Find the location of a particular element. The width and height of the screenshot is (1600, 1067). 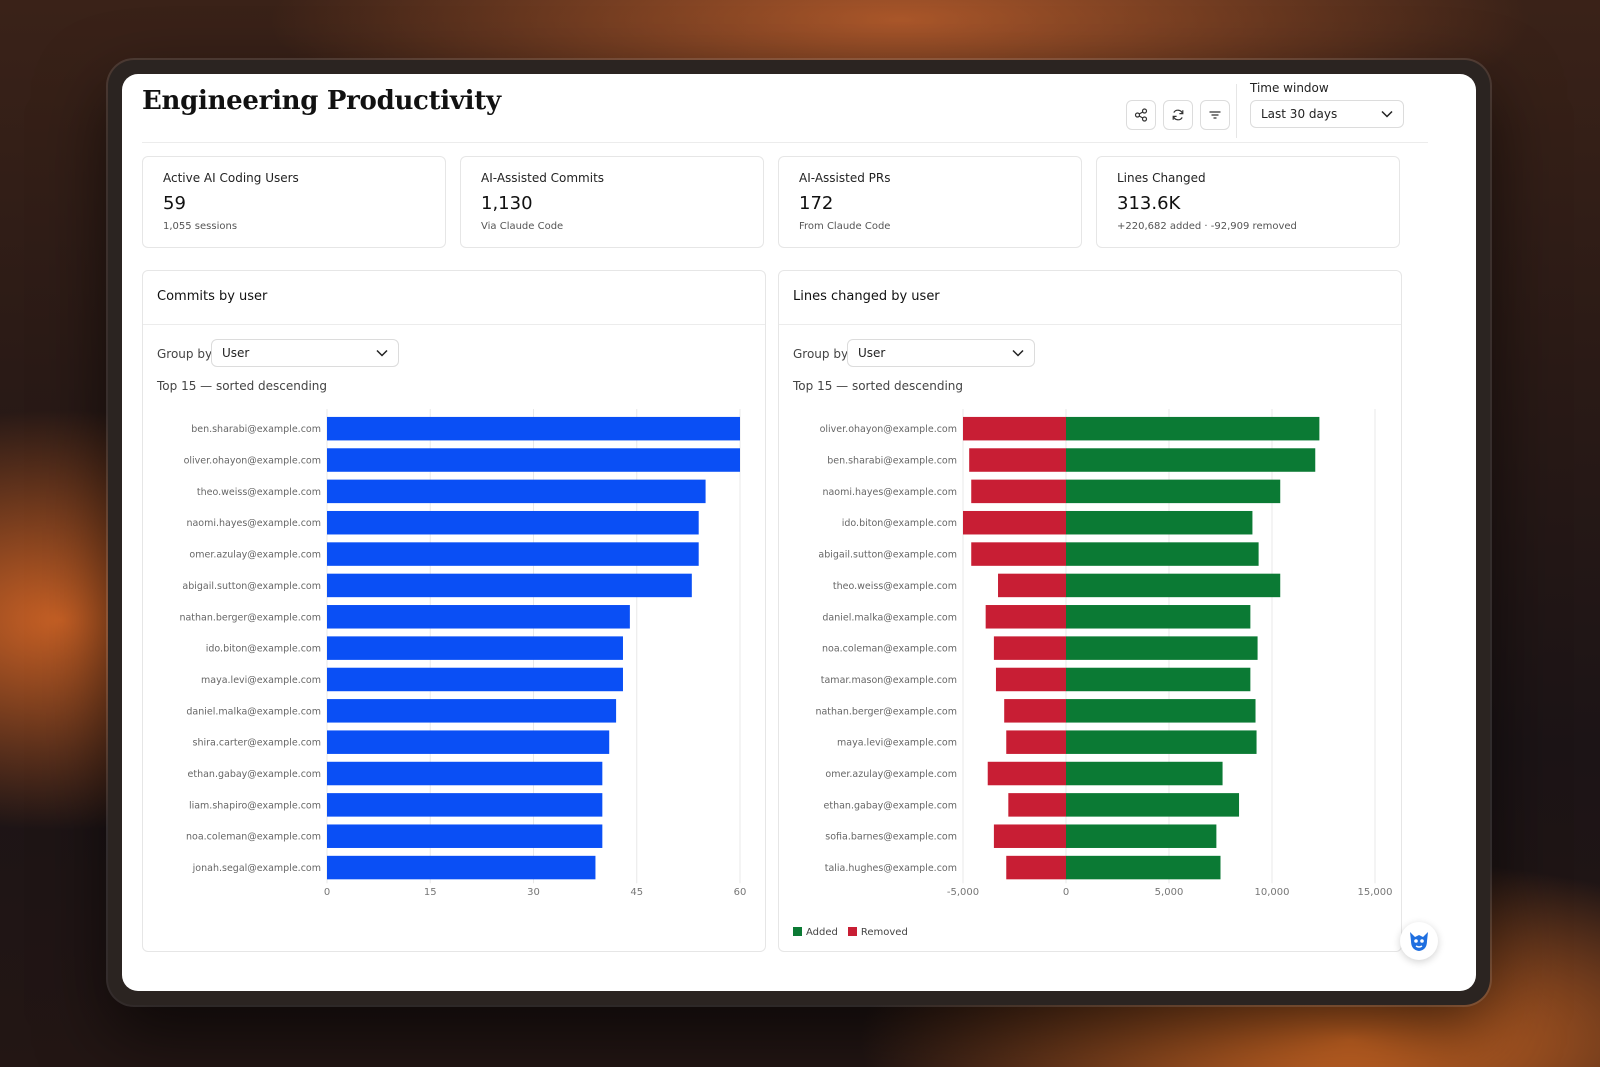

x-tick-label: 0 is located at coordinates (1066, 892).